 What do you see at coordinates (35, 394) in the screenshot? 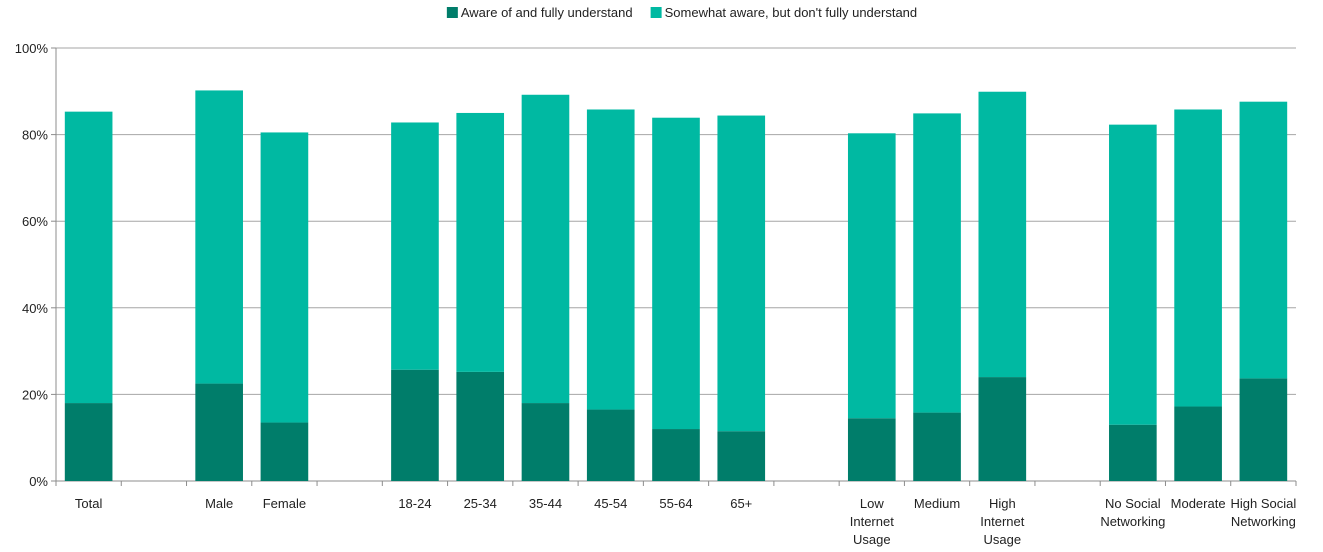
I see `y-tick-label: 20%` at bounding box center [35, 394].